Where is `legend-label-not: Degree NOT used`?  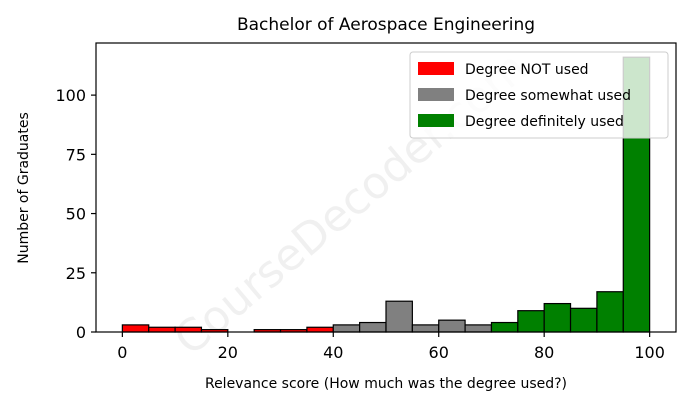 legend-label-not: Degree NOT used is located at coordinates (527, 70).